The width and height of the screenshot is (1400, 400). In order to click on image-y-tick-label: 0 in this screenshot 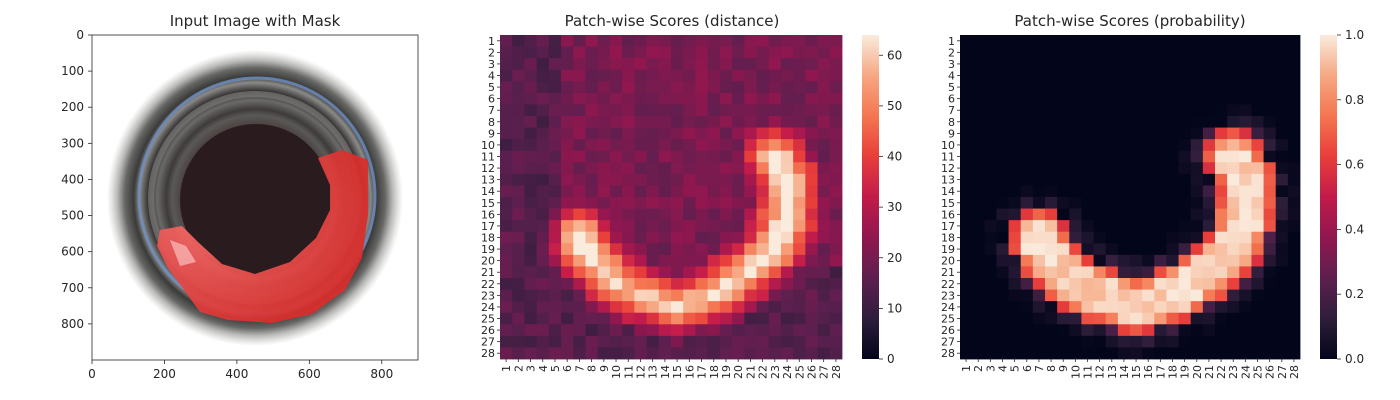, I will do `click(80, 35)`.